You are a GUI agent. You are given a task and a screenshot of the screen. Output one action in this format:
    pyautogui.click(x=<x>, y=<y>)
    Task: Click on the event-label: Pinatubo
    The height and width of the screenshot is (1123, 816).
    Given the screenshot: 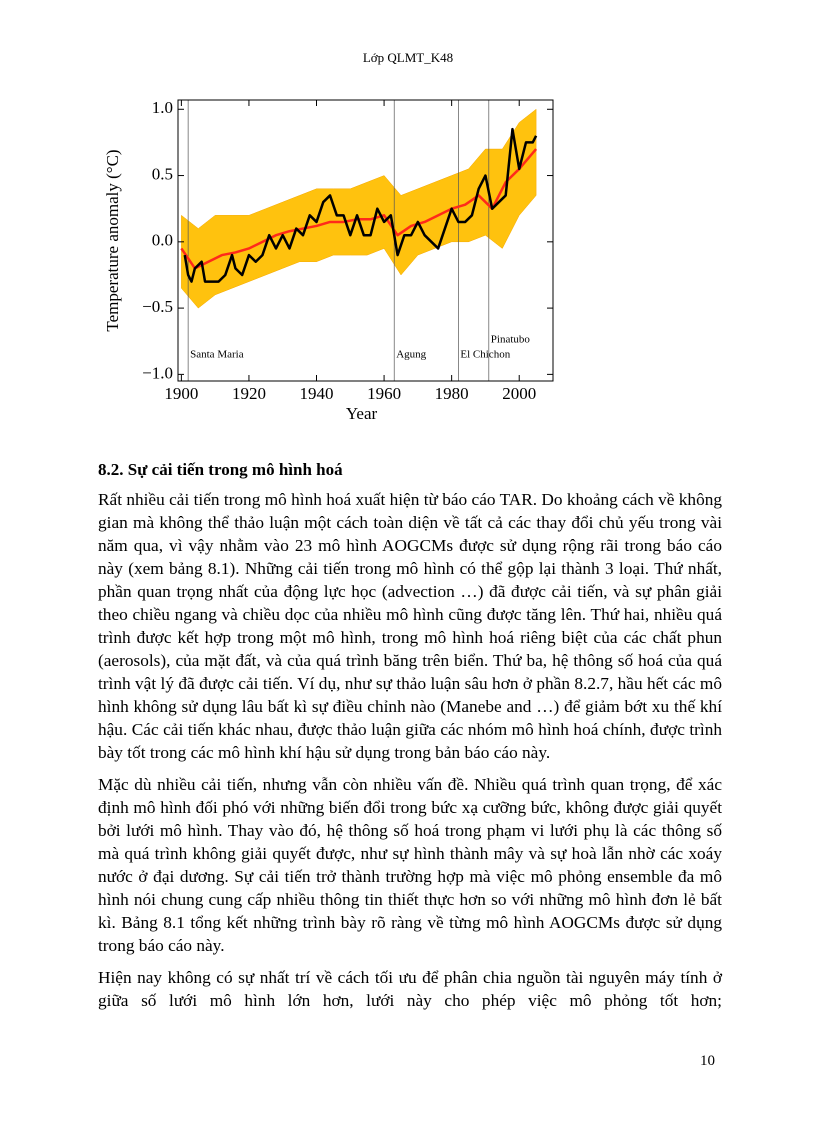 What is the action you would take?
    pyautogui.click(x=511, y=340)
    